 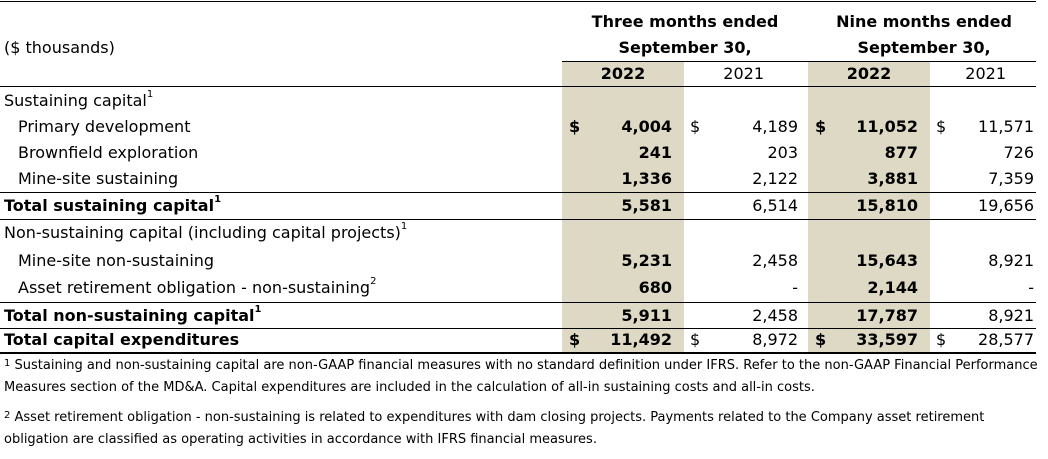 I want to click on value-ytd-2021: 19,656, so click(x=1006, y=205).